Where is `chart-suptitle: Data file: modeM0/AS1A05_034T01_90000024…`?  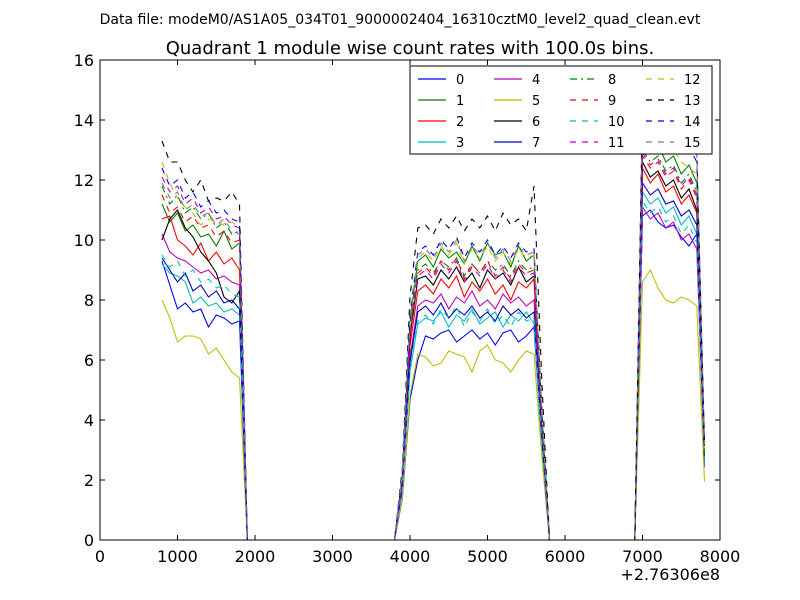
chart-suptitle: Data file: modeM0/AS1A05_034T01_90000024… is located at coordinates (400, 20).